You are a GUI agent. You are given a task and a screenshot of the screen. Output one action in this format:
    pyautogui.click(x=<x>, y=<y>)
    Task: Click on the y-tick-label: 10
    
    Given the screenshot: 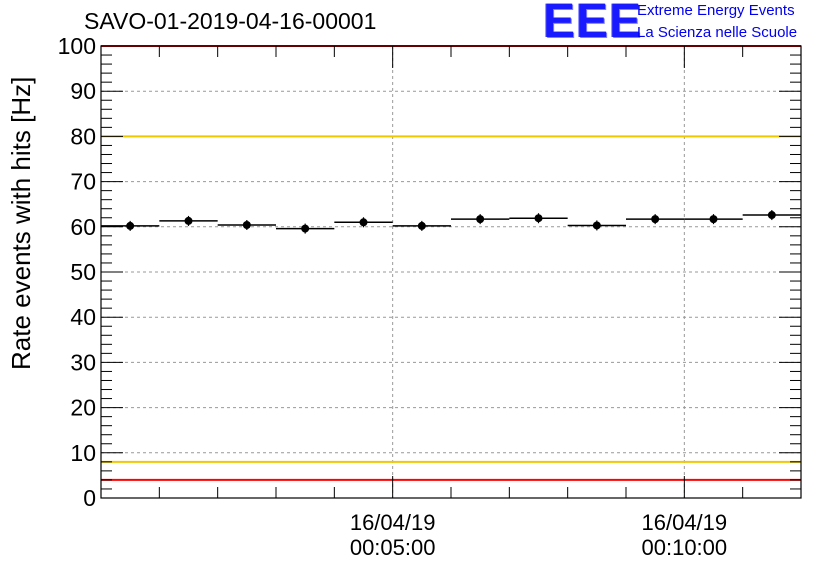 What is the action you would take?
    pyautogui.click(x=83, y=453)
    